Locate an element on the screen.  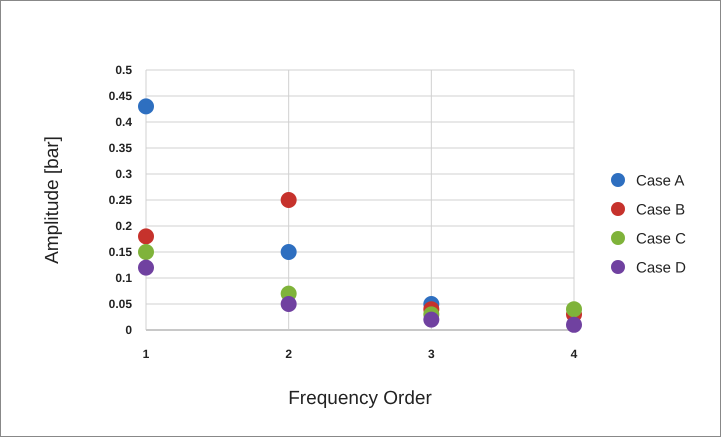
y-tick-label: 0.3 is located at coordinates (123, 174).